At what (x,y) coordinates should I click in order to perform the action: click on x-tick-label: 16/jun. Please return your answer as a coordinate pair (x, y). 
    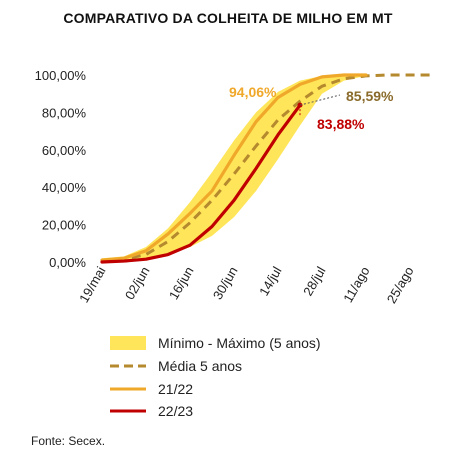
    Looking at the image, I should click on (181, 283).